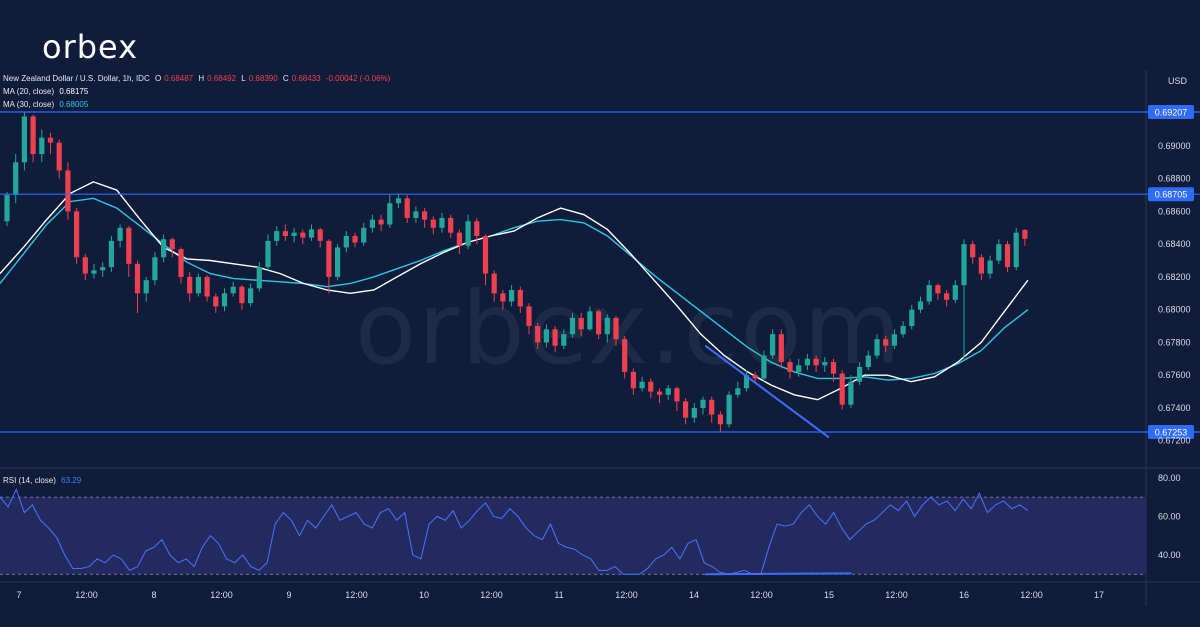 This screenshot has height=627, width=1200. I want to click on price-tick-label: 0.67400, so click(1174, 408).